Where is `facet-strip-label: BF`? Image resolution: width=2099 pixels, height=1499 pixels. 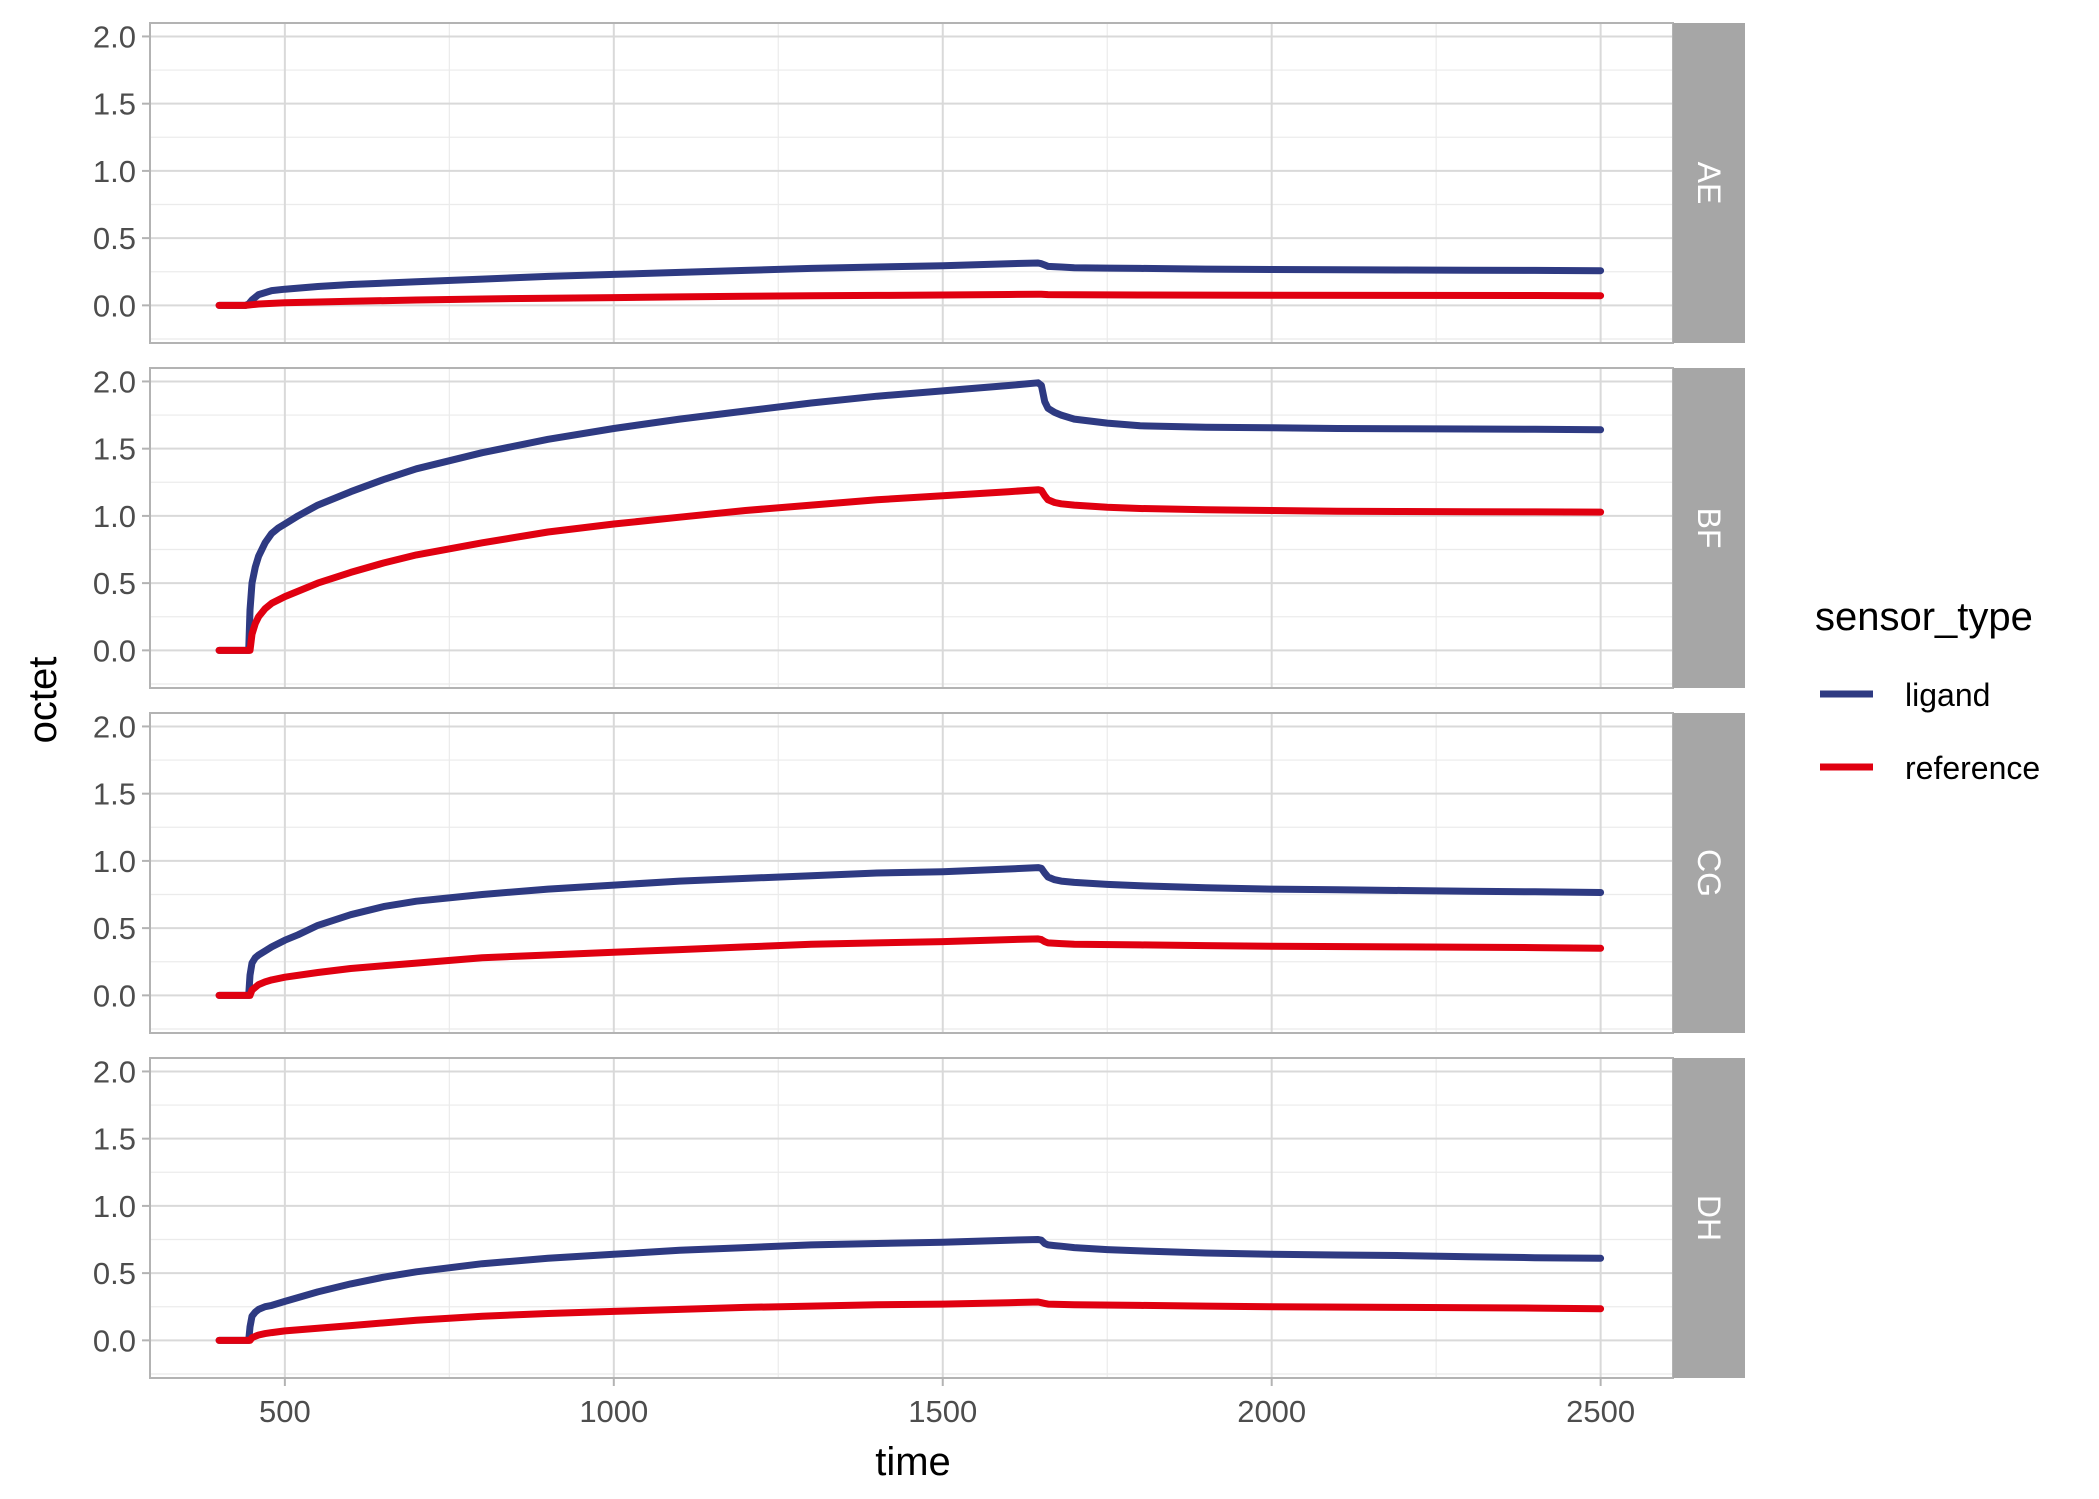 facet-strip-label: BF is located at coordinates (1709, 528).